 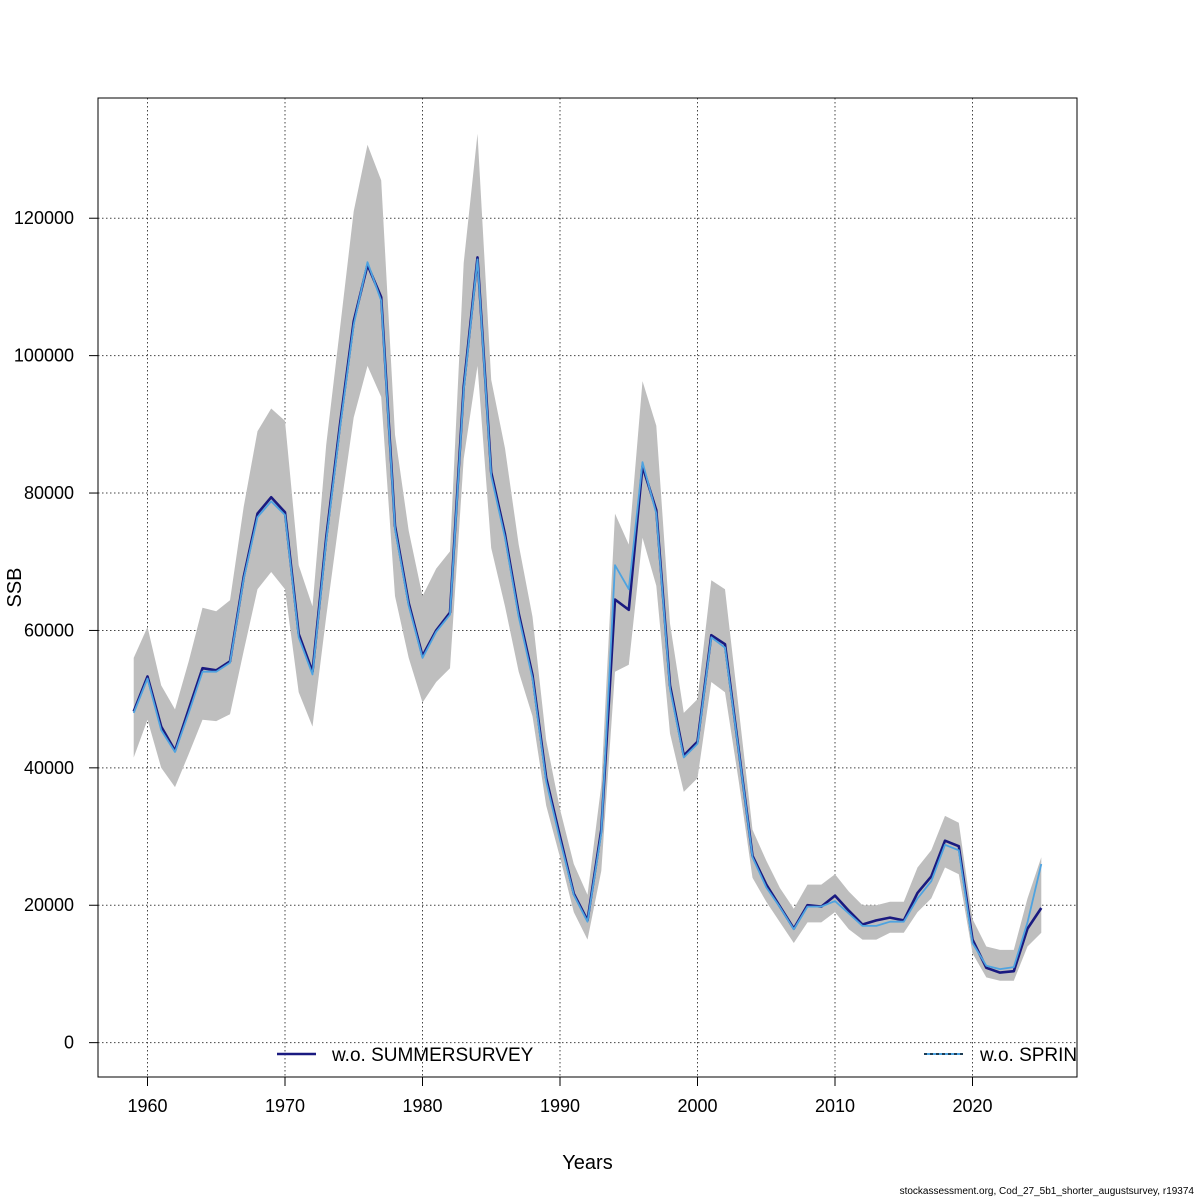 I want to click on y-tick-label: 40000, so click(x=49, y=768).